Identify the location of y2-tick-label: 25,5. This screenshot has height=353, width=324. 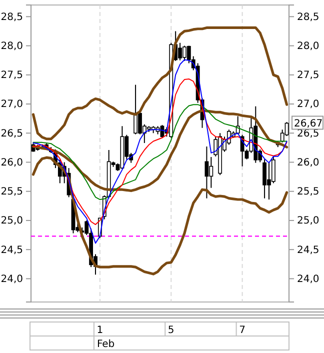
(308, 192).